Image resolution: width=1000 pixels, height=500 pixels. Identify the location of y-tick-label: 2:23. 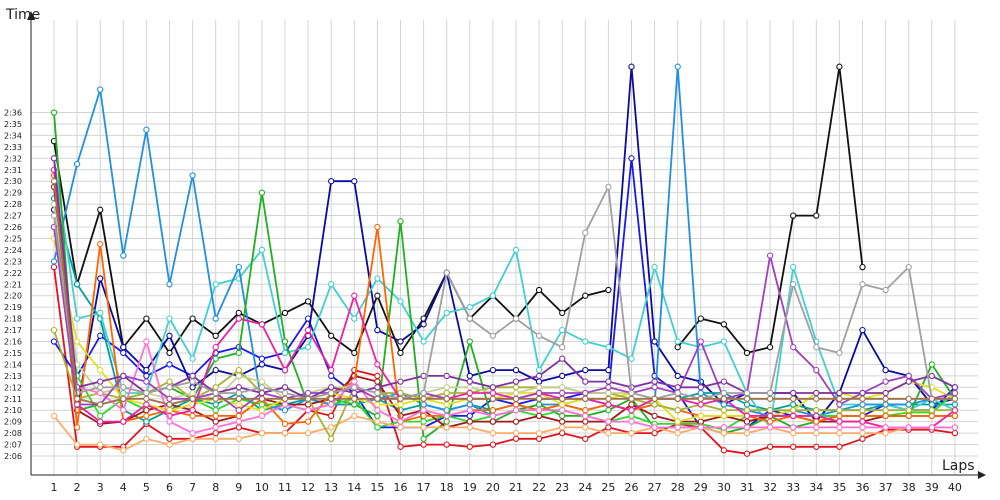
(13, 261).